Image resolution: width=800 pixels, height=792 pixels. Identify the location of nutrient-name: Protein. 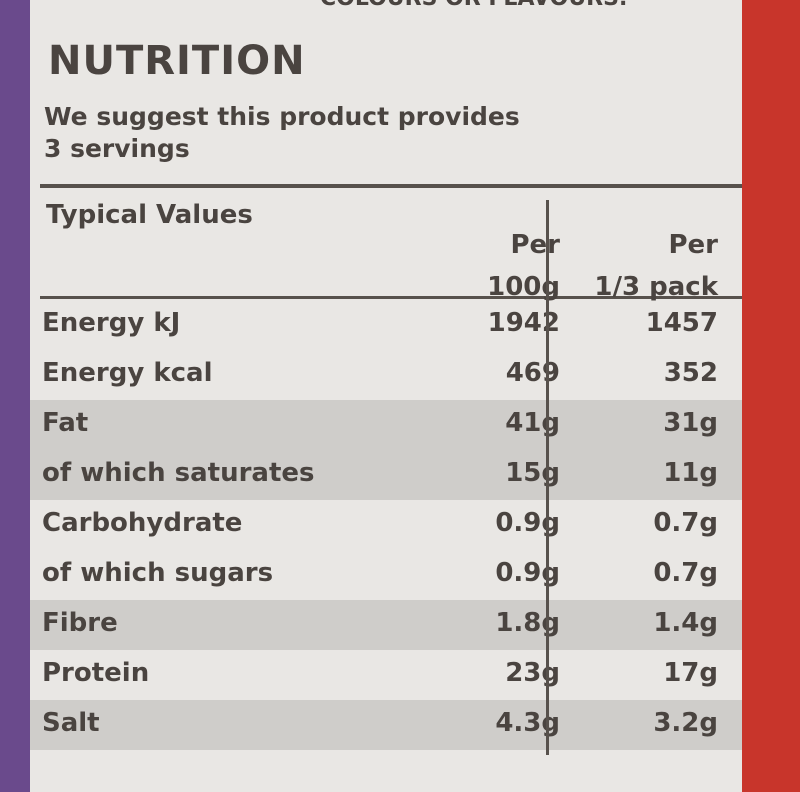
(96, 673).